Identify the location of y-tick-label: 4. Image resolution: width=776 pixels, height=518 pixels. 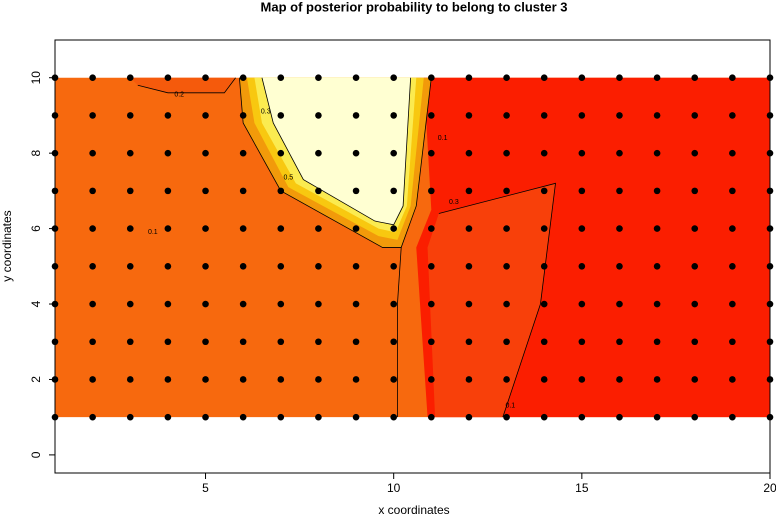
(36, 303).